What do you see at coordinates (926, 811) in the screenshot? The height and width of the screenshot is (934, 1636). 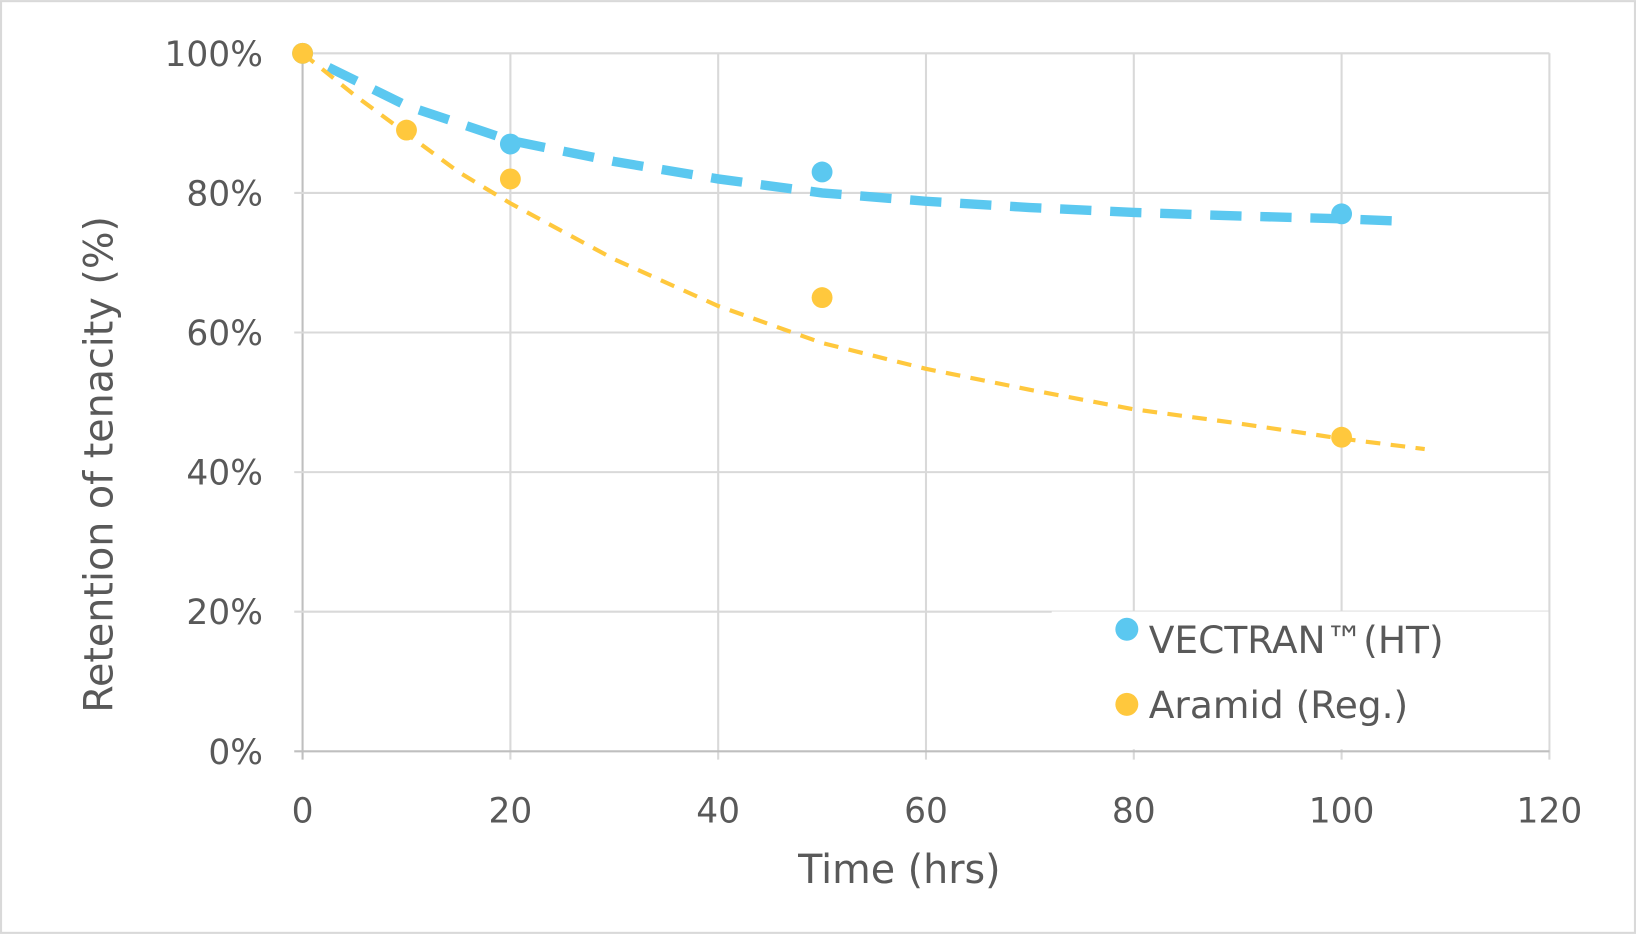 I see `x-tick-label: 60` at bounding box center [926, 811].